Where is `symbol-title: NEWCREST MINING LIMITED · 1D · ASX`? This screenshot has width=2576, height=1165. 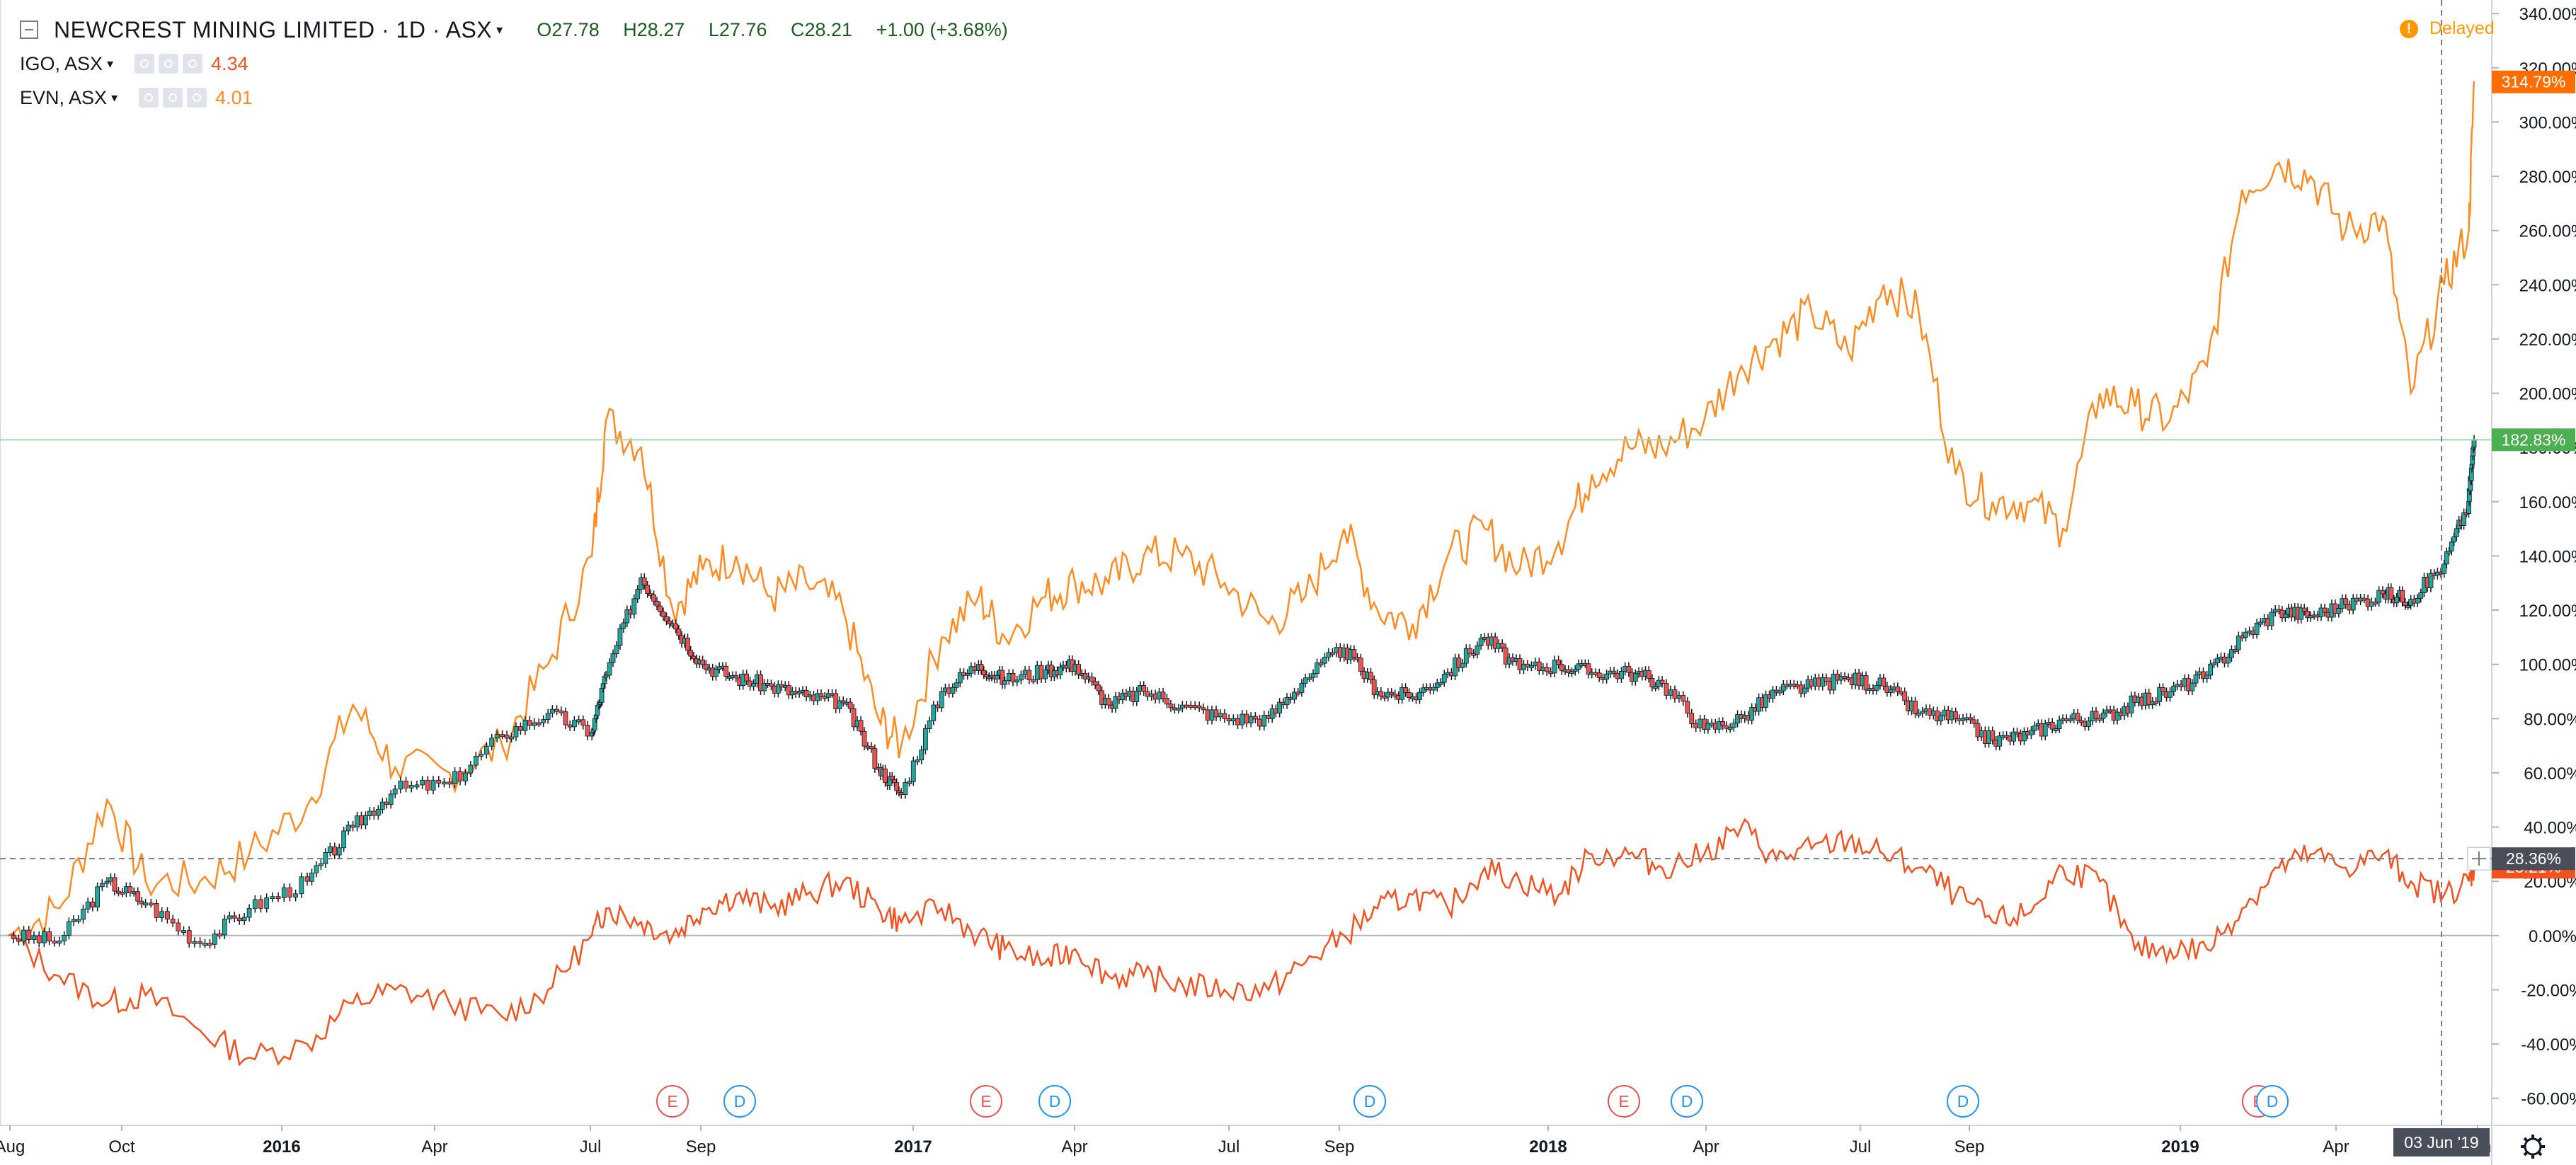
symbol-title: NEWCREST MINING LIMITED · 1D · ASX is located at coordinates (273, 29).